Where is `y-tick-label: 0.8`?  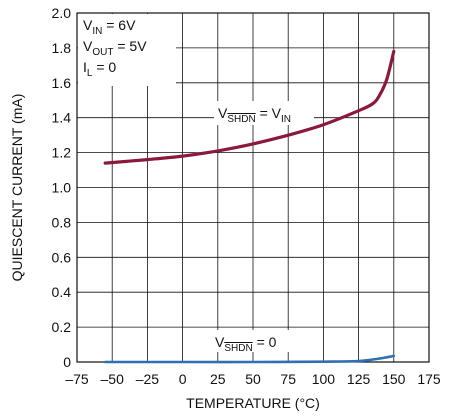
y-tick-label: 0.8 is located at coordinates (62, 222).